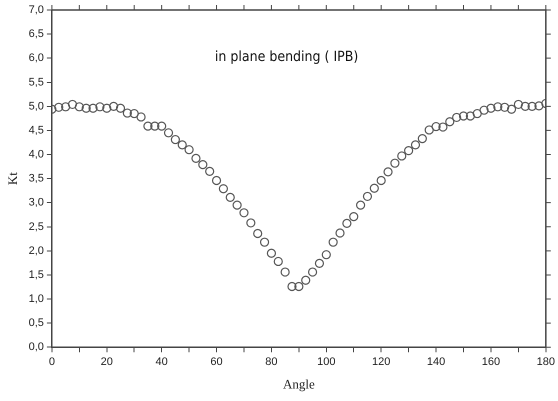  What do you see at coordinates (436, 362) in the screenshot?
I see `x-tick-label: 140` at bounding box center [436, 362].